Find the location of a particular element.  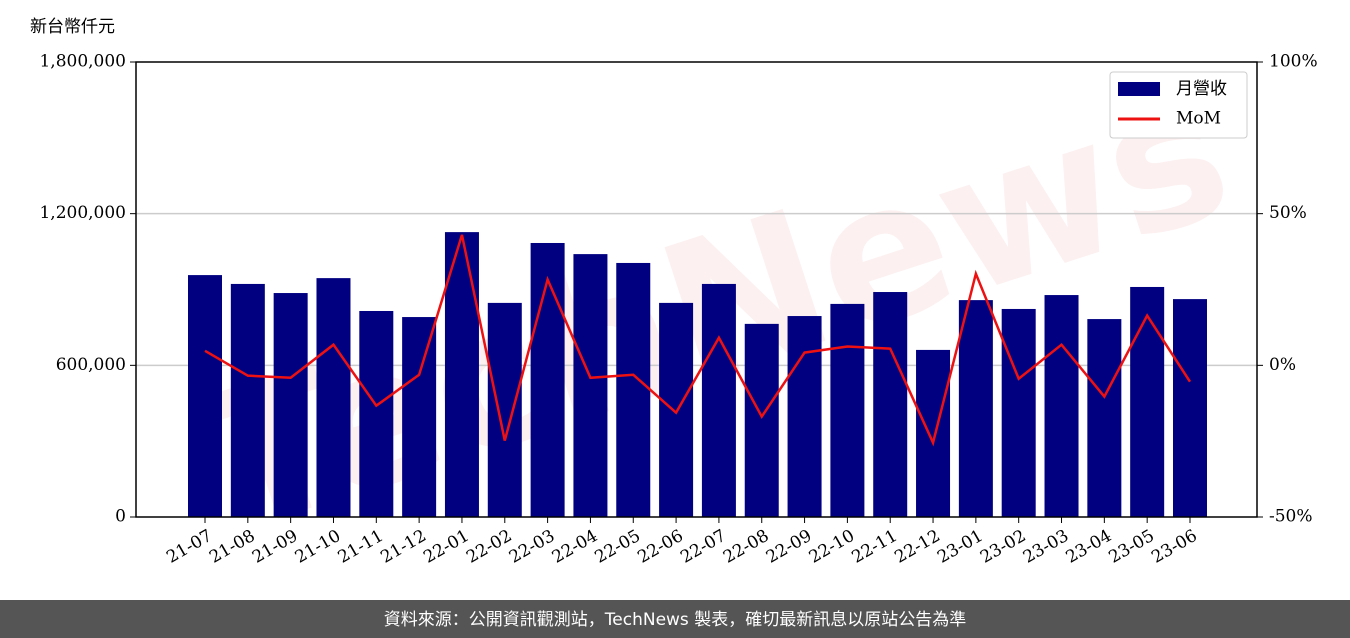

x-tick-label: 22-05 is located at coordinates (618, 547).